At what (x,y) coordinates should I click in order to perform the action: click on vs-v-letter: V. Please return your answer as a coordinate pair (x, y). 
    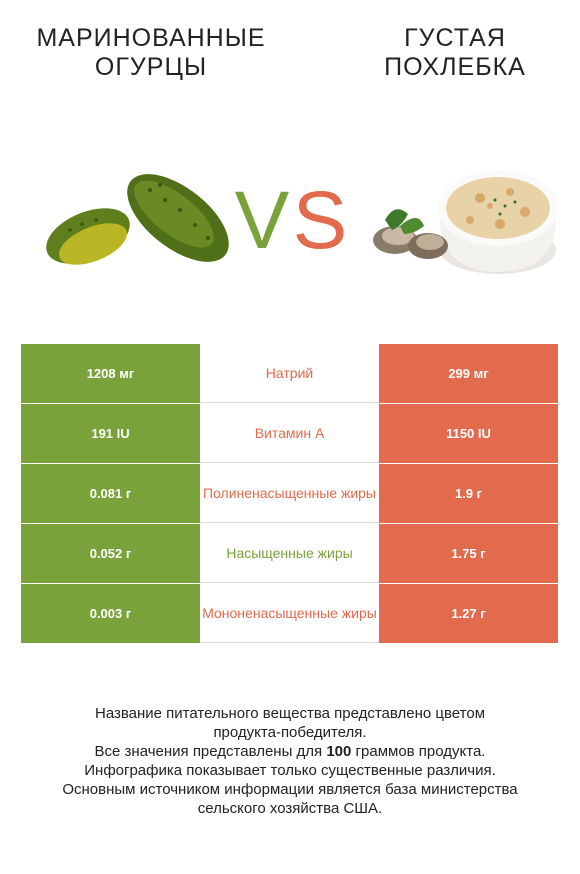
    Looking at the image, I should click on (262, 220).